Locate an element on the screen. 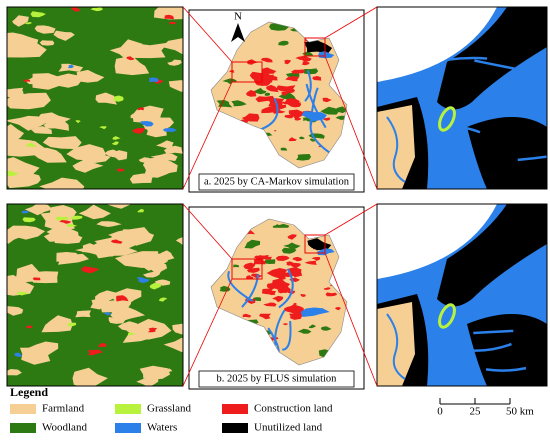  scale-label: 50 km is located at coordinates (520, 412).